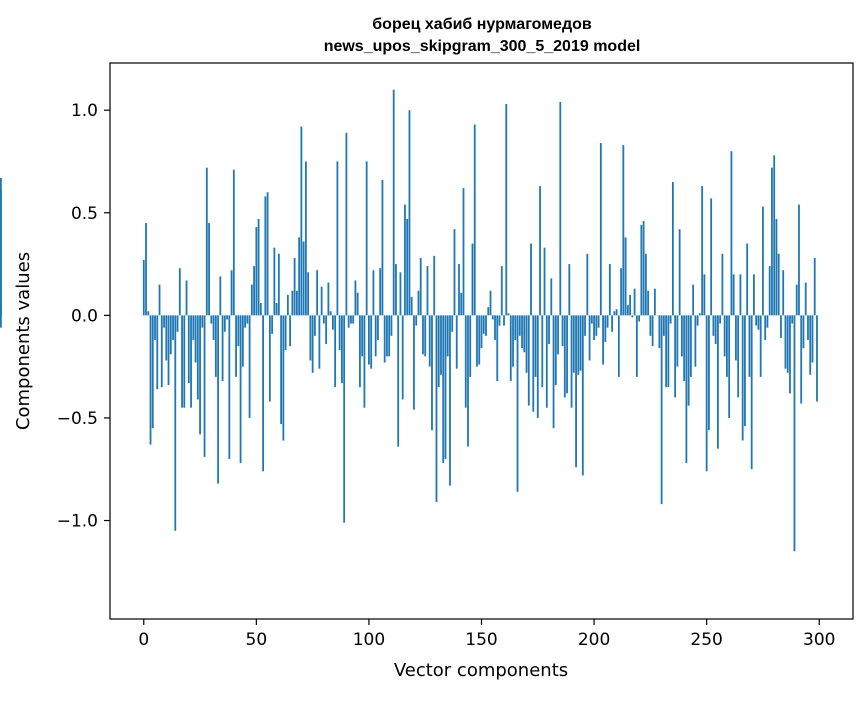 The image size is (867, 701). Describe the element at coordinates (83, 316) in the screenshot. I see `y-axis-ticks: −1.0−0.50.00.51.0` at that location.